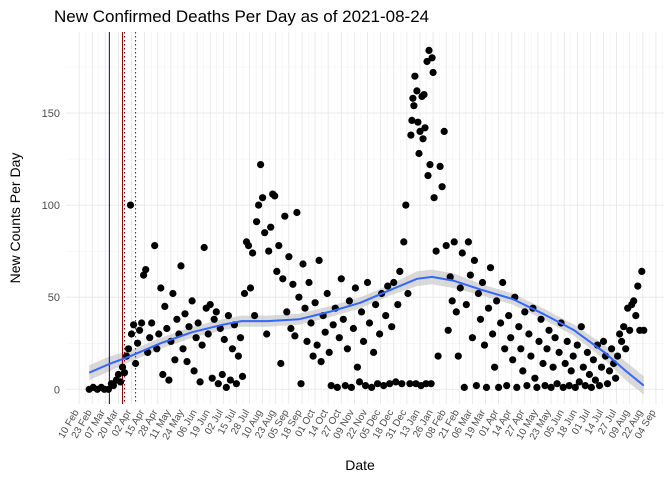 Image resolution: width=672 pixels, height=480 pixels. What do you see at coordinates (51, 206) in the screenshot?
I see `y-tick-label: 100` at bounding box center [51, 206].